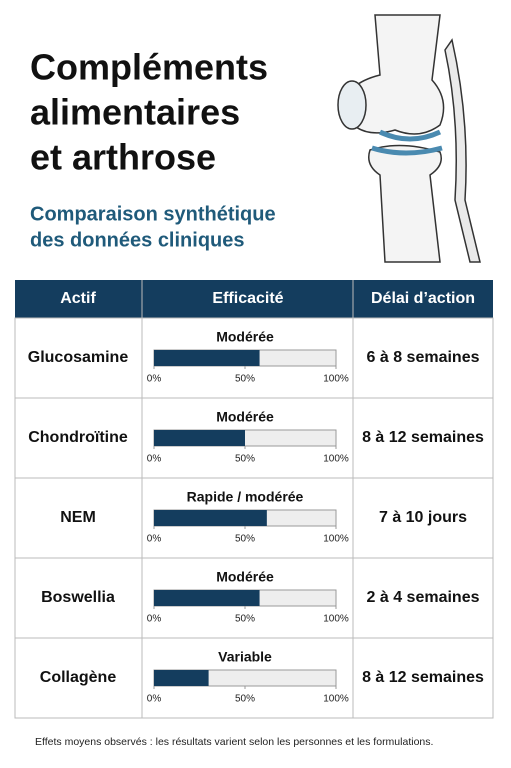  Describe the element at coordinates (245, 657) in the screenshot. I see `efficacy-level: Variable` at that location.